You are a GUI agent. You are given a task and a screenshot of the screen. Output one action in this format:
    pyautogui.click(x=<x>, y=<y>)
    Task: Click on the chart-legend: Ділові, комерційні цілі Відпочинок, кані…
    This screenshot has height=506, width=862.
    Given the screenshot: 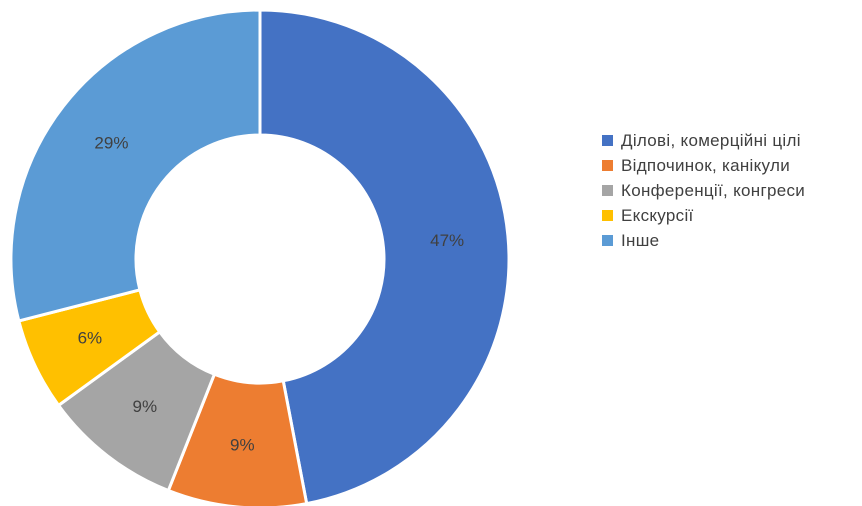 What is the action you would take?
    pyautogui.click(x=703, y=190)
    